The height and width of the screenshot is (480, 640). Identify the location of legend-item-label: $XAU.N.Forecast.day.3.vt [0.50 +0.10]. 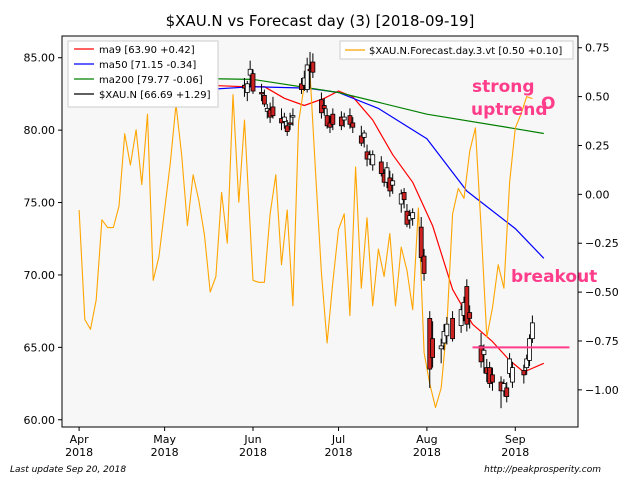
(465, 51).